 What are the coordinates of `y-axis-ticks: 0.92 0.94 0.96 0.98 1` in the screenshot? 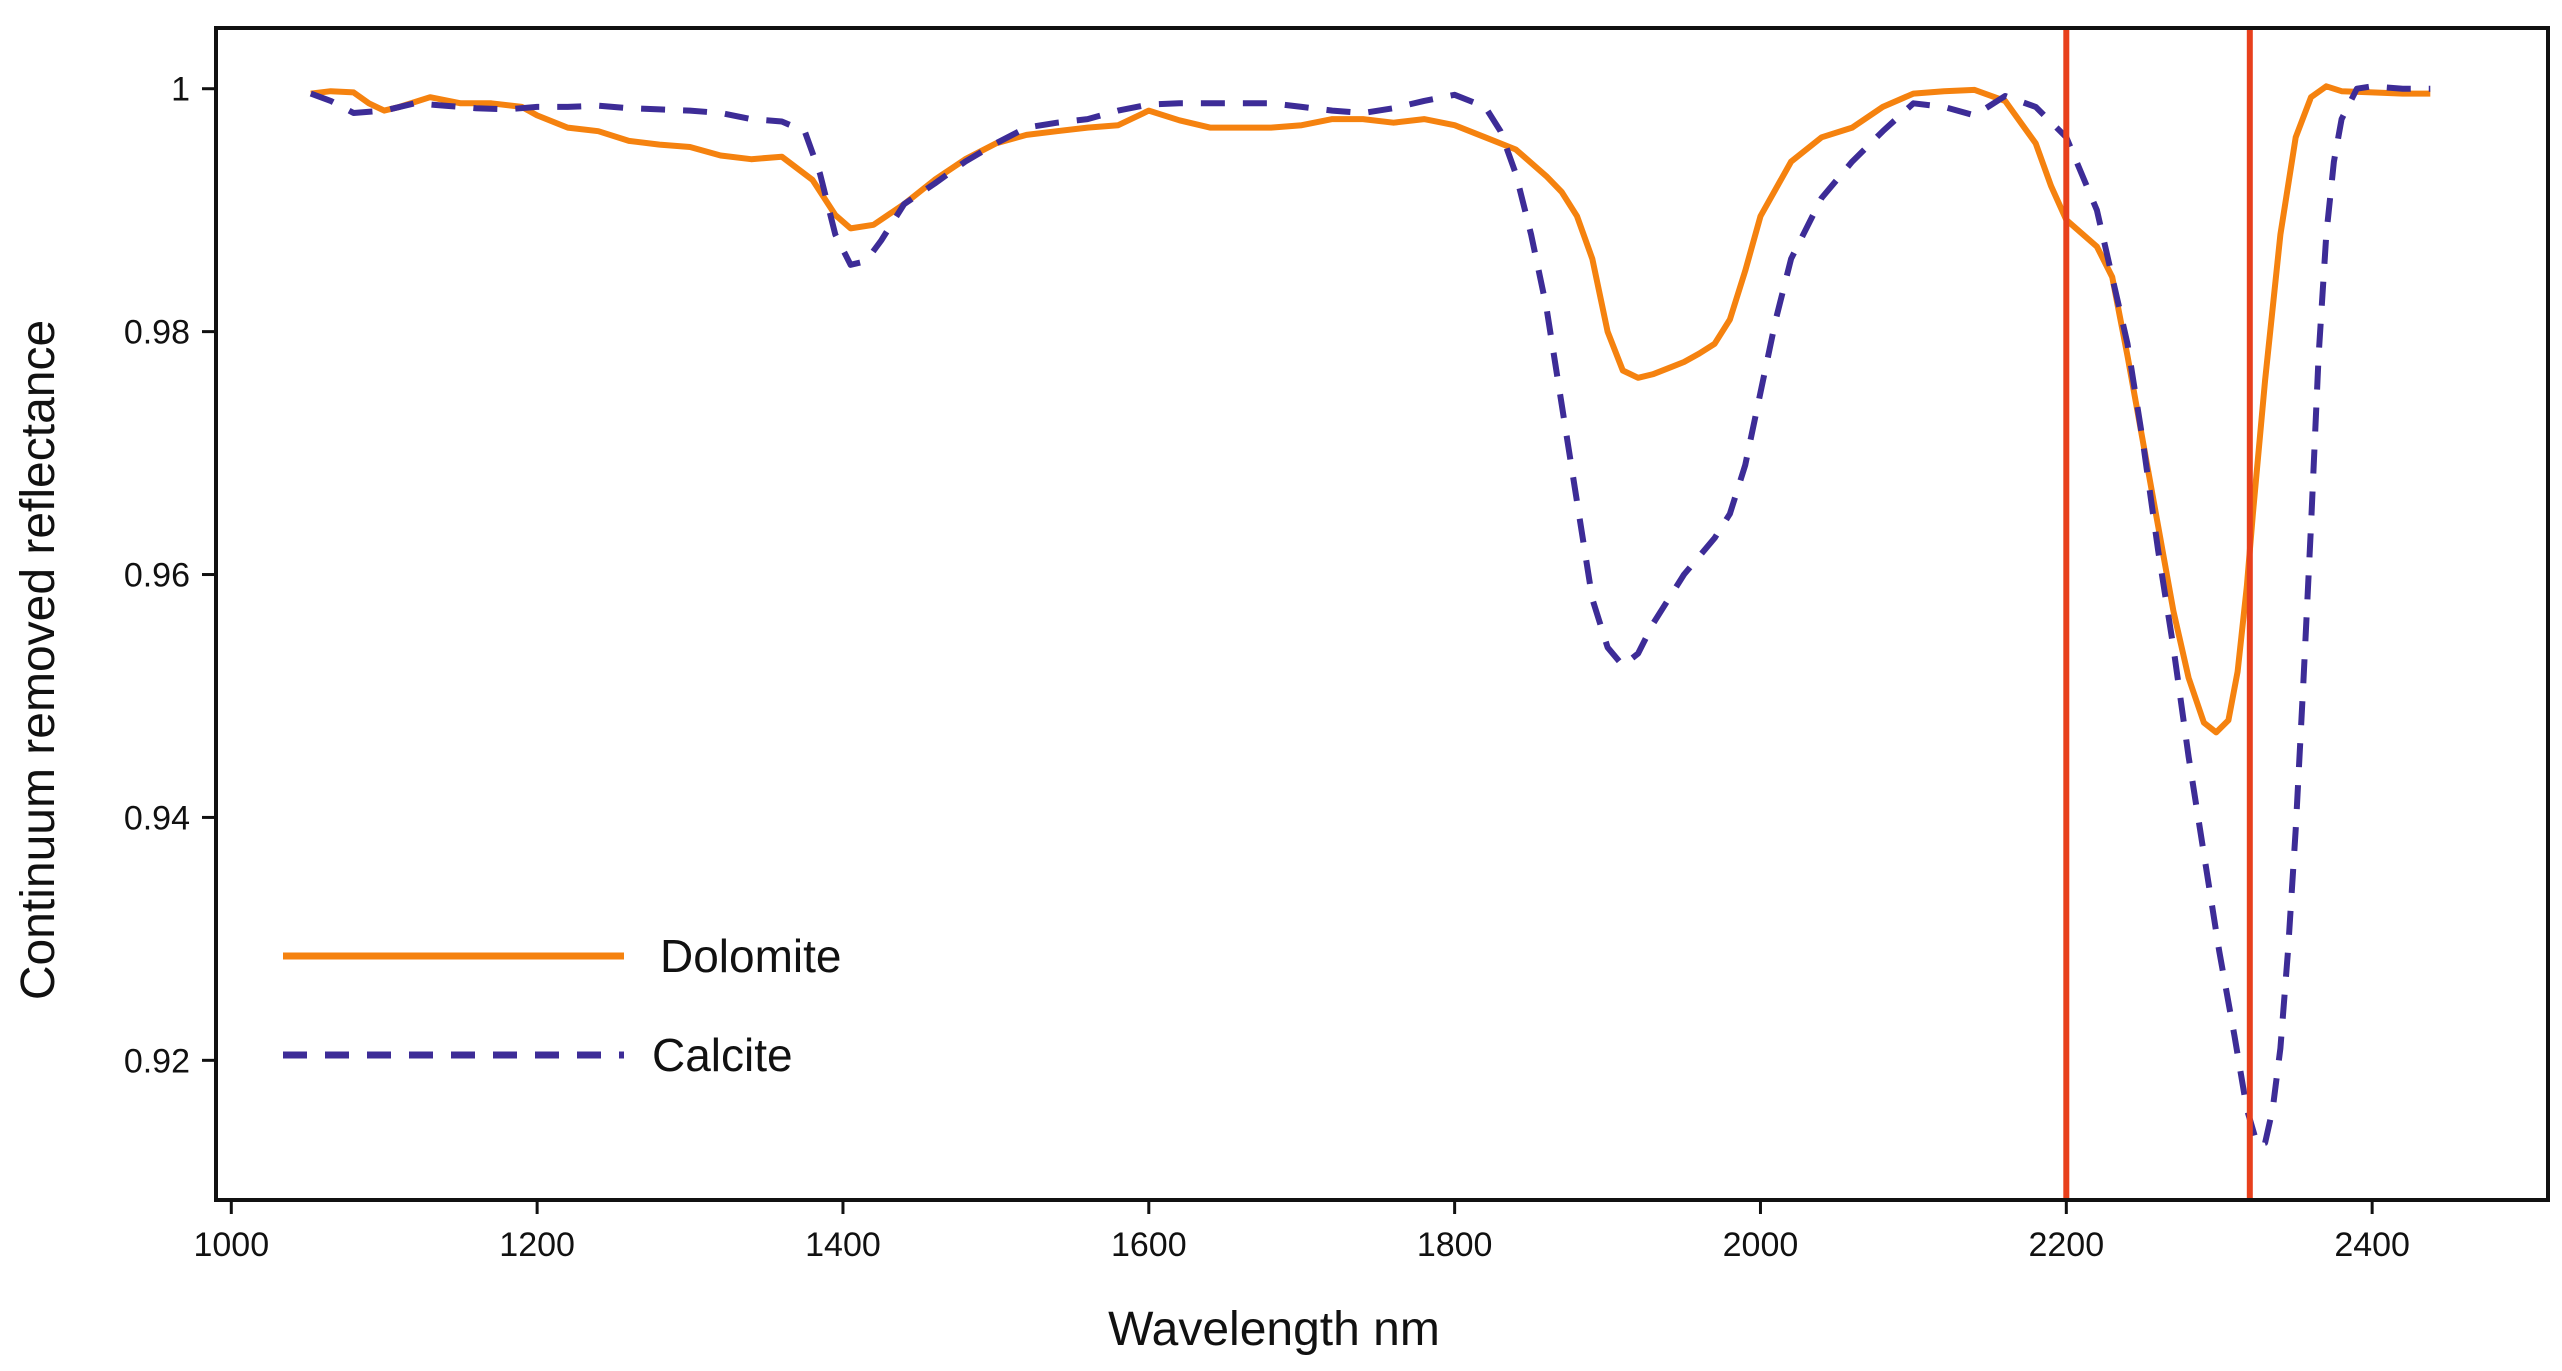 It's located at (170, 575).